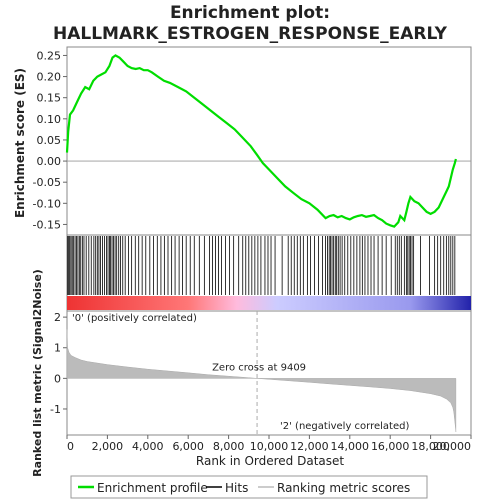  I want to click on legend-enrichment-label: Enrichment profile, so click(152, 488).